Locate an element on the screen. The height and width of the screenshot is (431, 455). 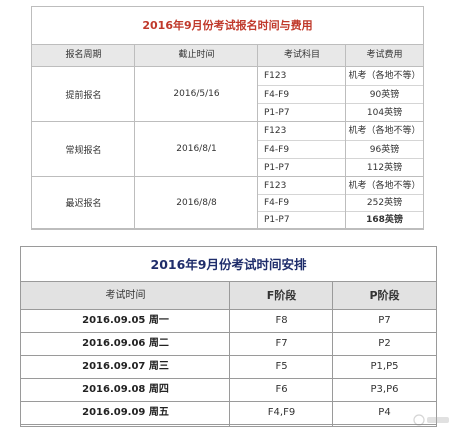
watermark-icon is located at coordinates (431, 420).